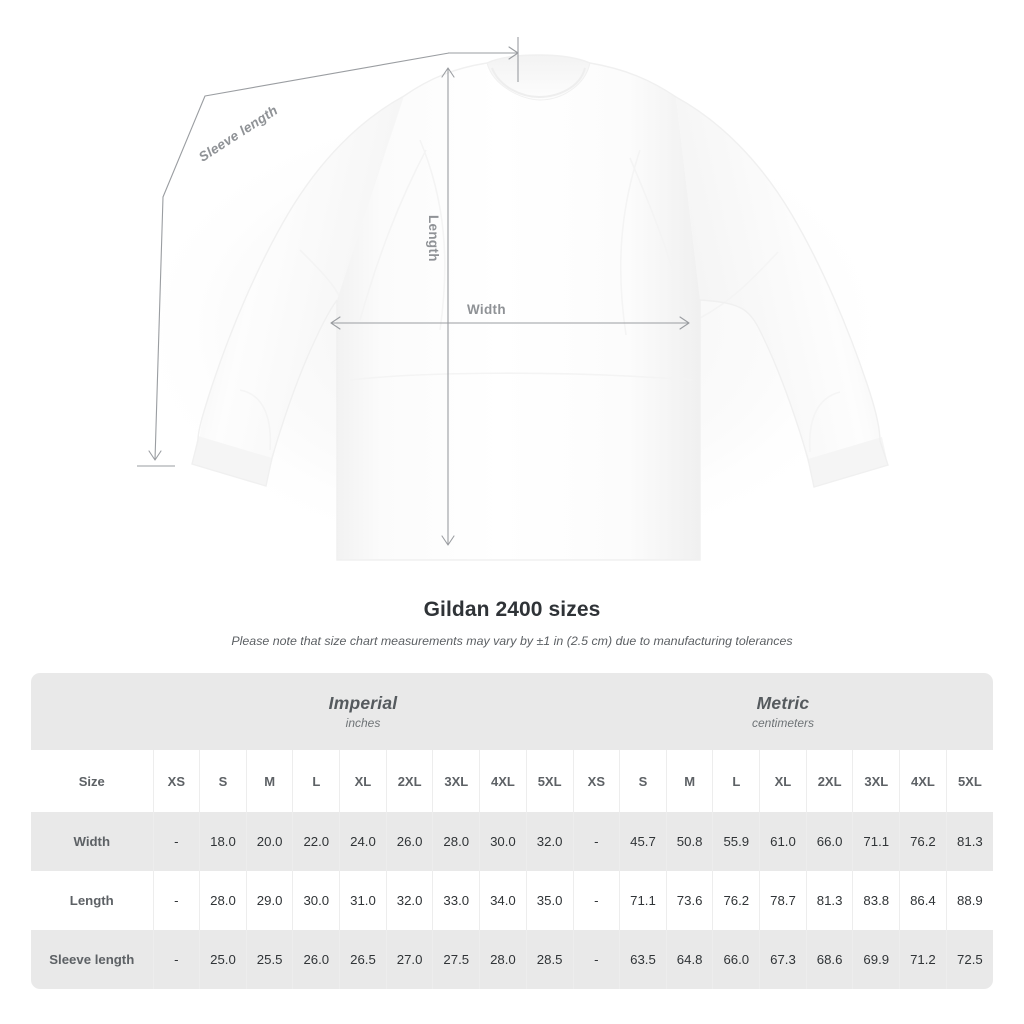 The width and height of the screenshot is (1024, 1024). I want to click on cell-length-metric-4xl: 86.4, so click(923, 900).